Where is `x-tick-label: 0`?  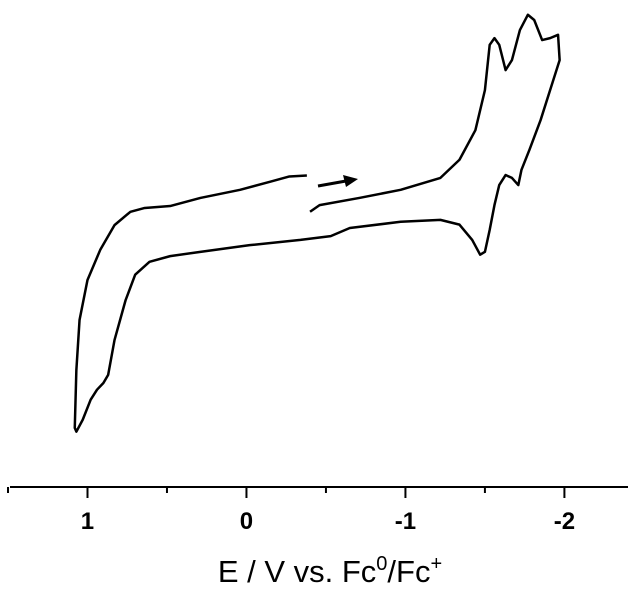
x-tick-label: 0 is located at coordinates (246, 521).